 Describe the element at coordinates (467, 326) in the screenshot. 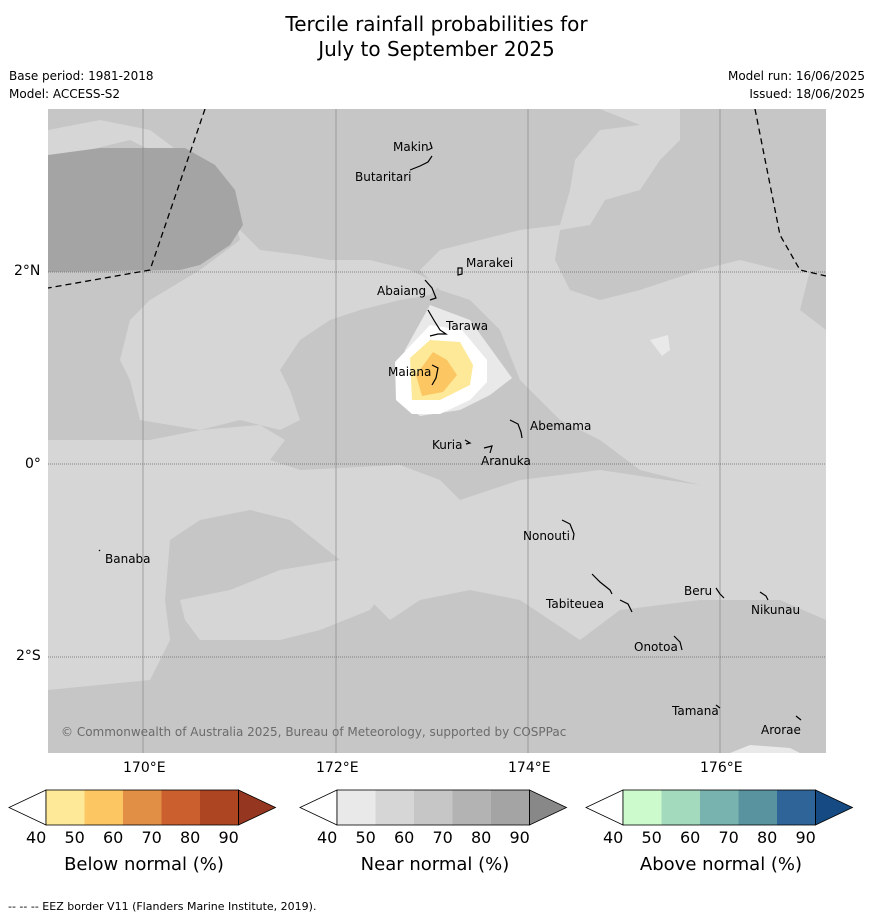

I see `place-tarawa: Tarawa` at that location.